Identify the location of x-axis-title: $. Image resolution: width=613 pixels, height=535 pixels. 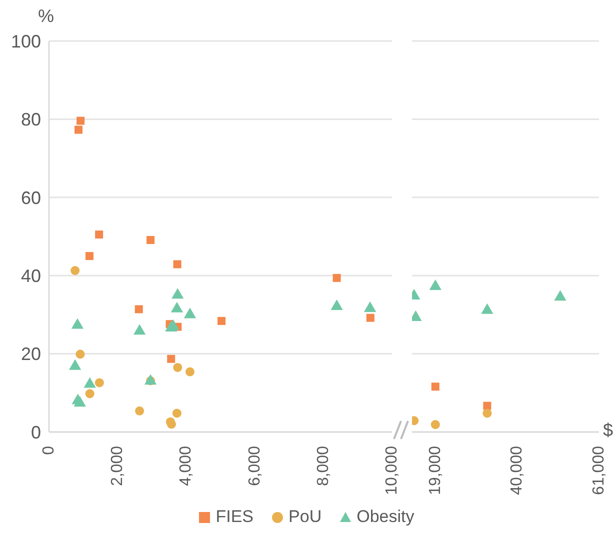
(607, 430).